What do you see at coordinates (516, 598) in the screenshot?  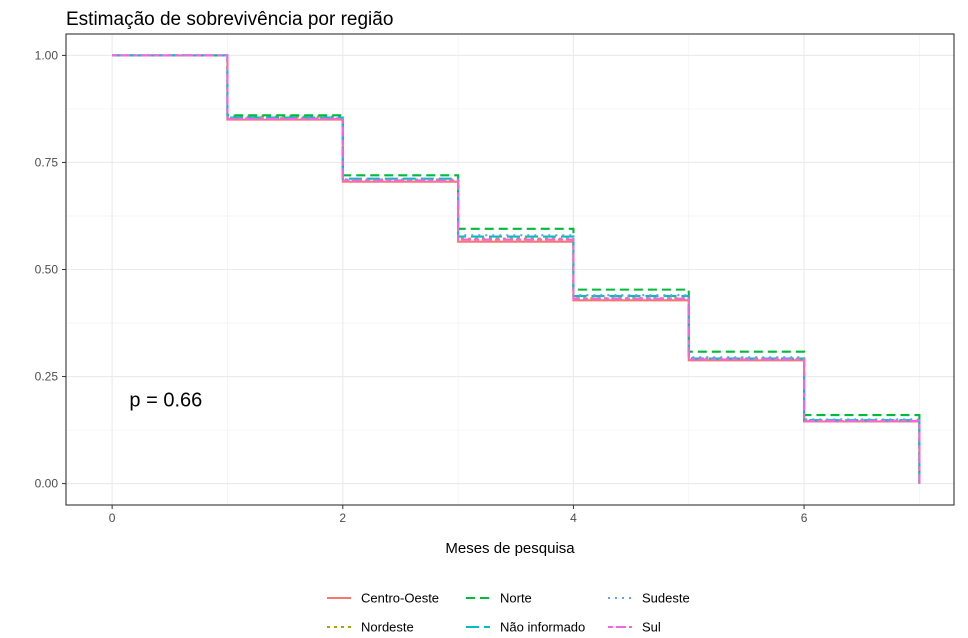 I see `legend-label-3: Norte` at bounding box center [516, 598].